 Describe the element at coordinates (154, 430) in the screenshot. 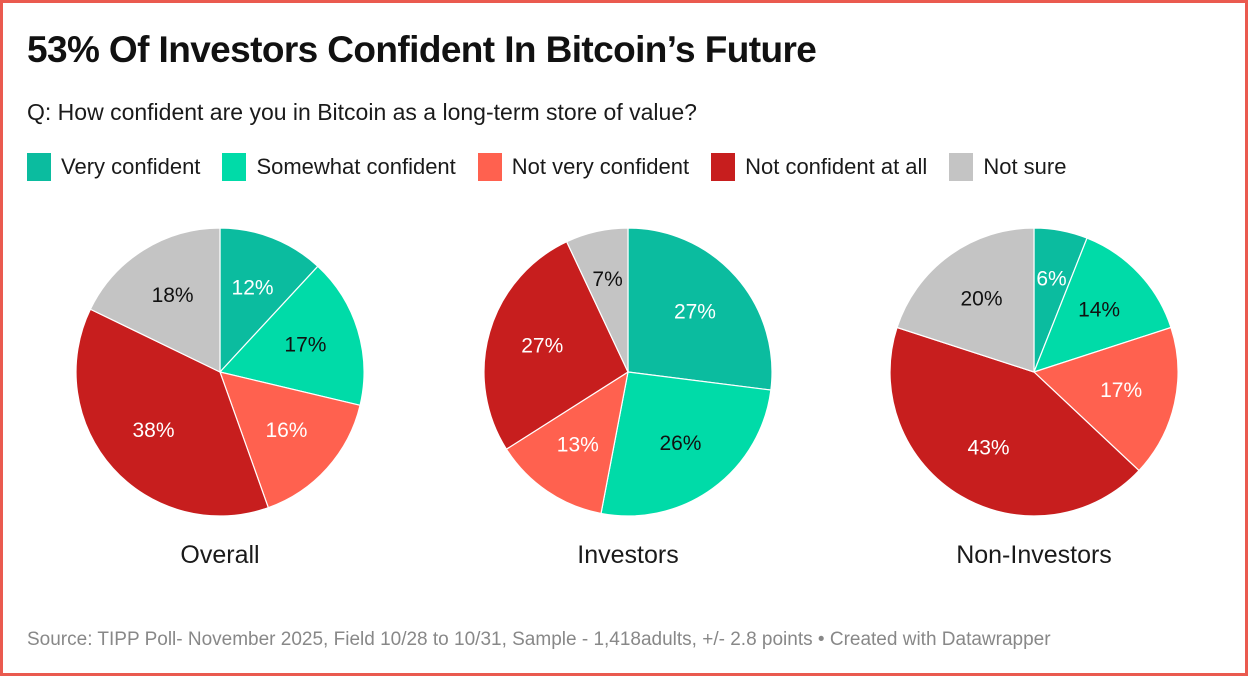

I see `slice-label-not-confident-at-all: 38%` at that location.